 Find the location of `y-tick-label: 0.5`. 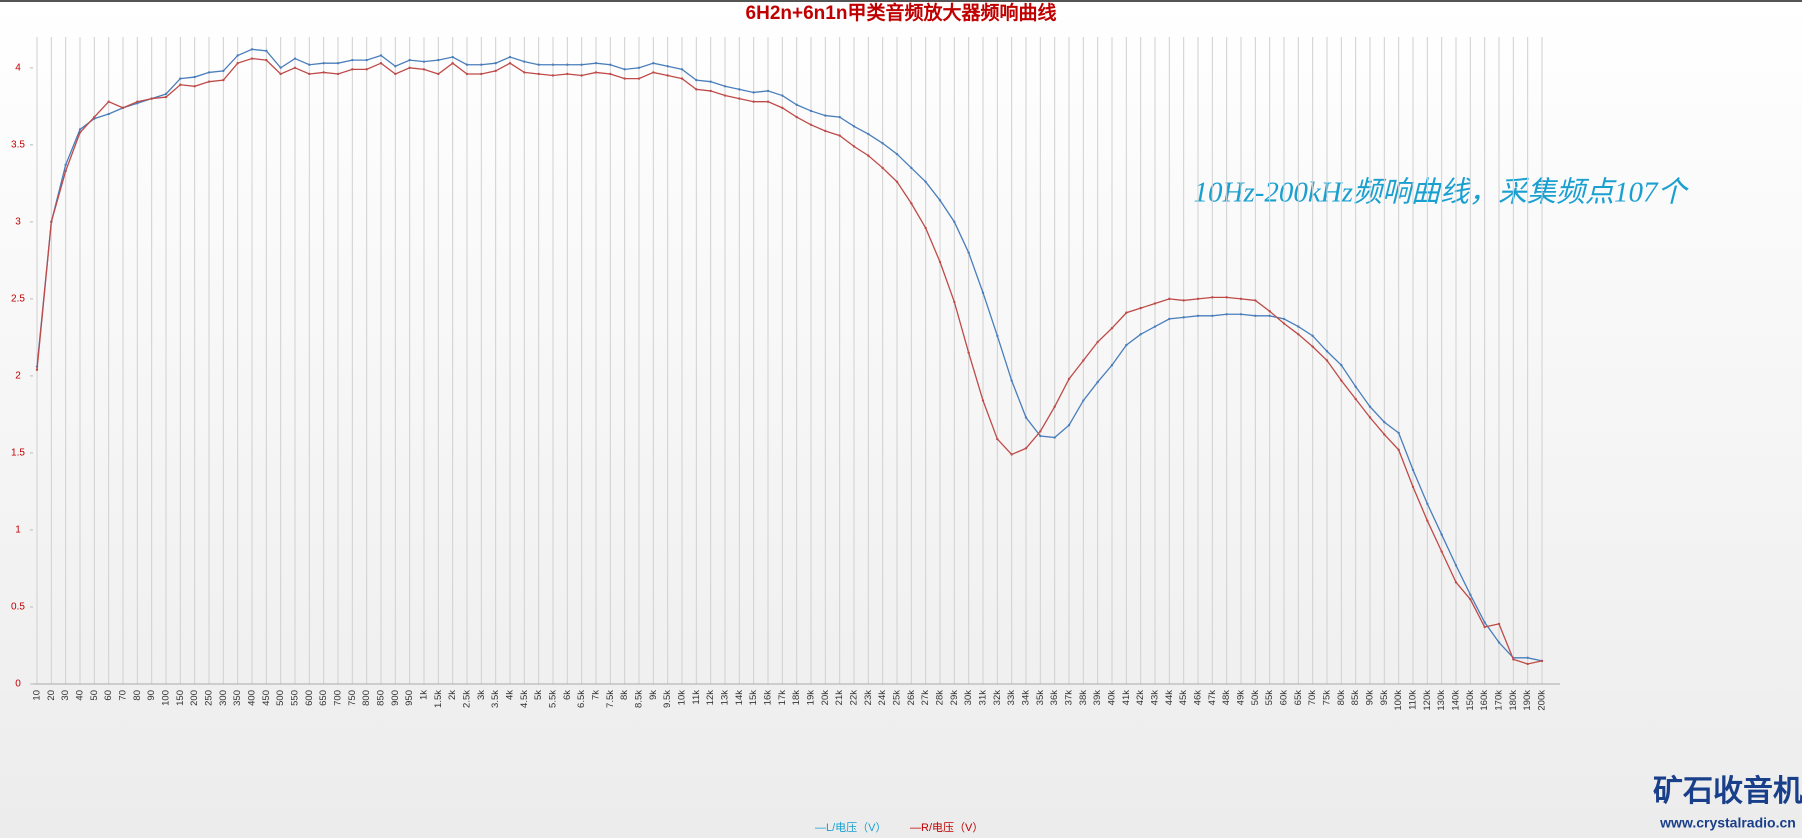

y-tick-label: 0.5 is located at coordinates (18, 607).